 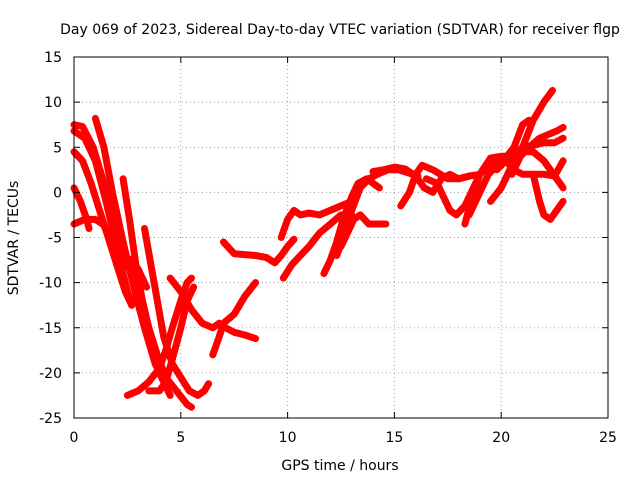 What do you see at coordinates (501, 438) in the screenshot?
I see `x-tick-label: 20` at bounding box center [501, 438].